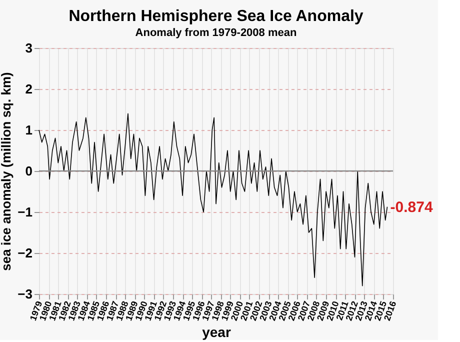  Describe the element at coordinates (216, 16) in the screenshot. I see `chart-title: Northern Hemisphere Sea Ice Anomaly` at that location.